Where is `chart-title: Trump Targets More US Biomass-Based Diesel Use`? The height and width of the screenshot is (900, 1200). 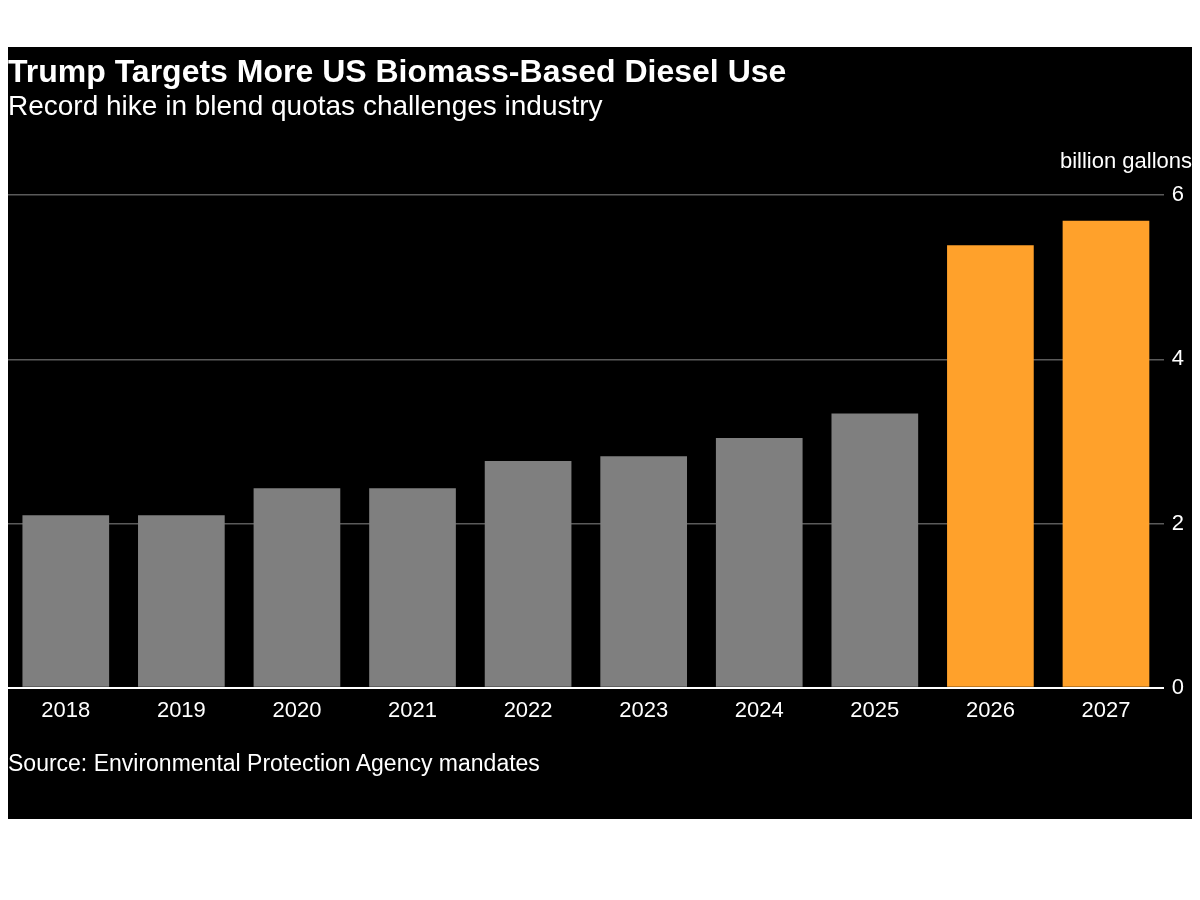
chart-title: Trump Targets More US Biomass-Based Diesel Use is located at coordinates (398, 71).